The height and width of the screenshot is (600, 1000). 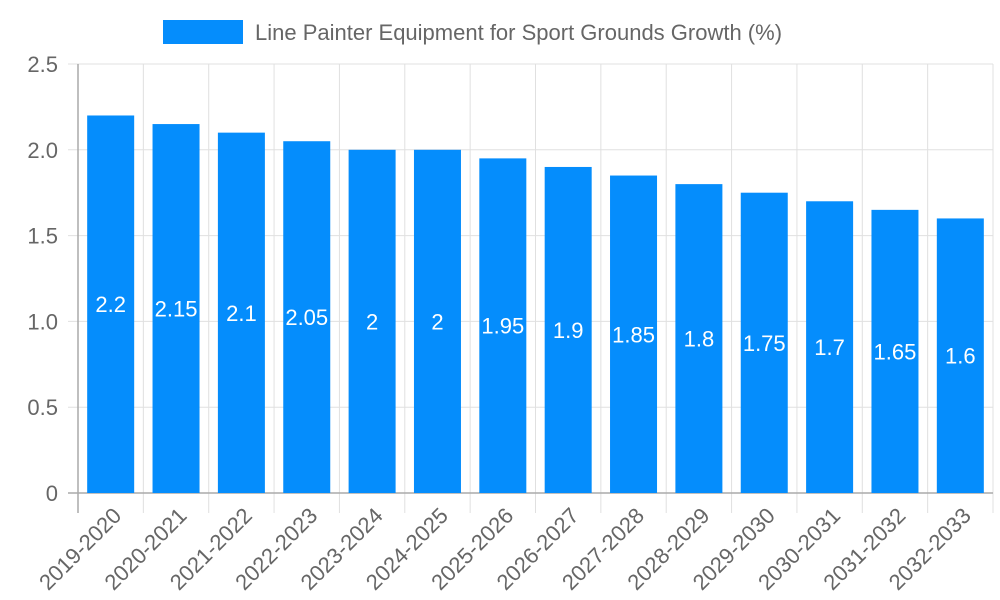 I want to click on y-tick-label: 2.5, so click(x=42, y=64).